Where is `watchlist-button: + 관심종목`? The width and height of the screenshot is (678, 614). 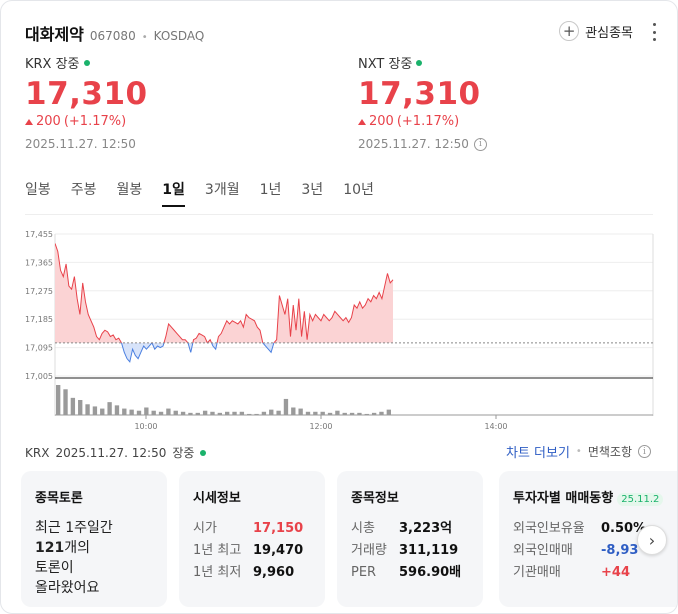 watchlist-button: + 관심종목 is located at coordinates (596, 31).